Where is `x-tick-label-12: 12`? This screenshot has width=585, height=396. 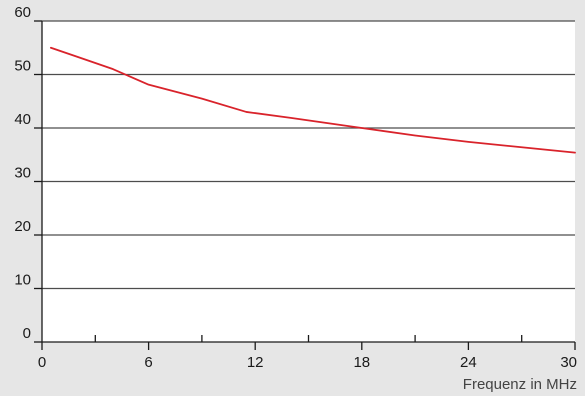 x-tick-label-12: 12 is located at coordinates (255, 362).